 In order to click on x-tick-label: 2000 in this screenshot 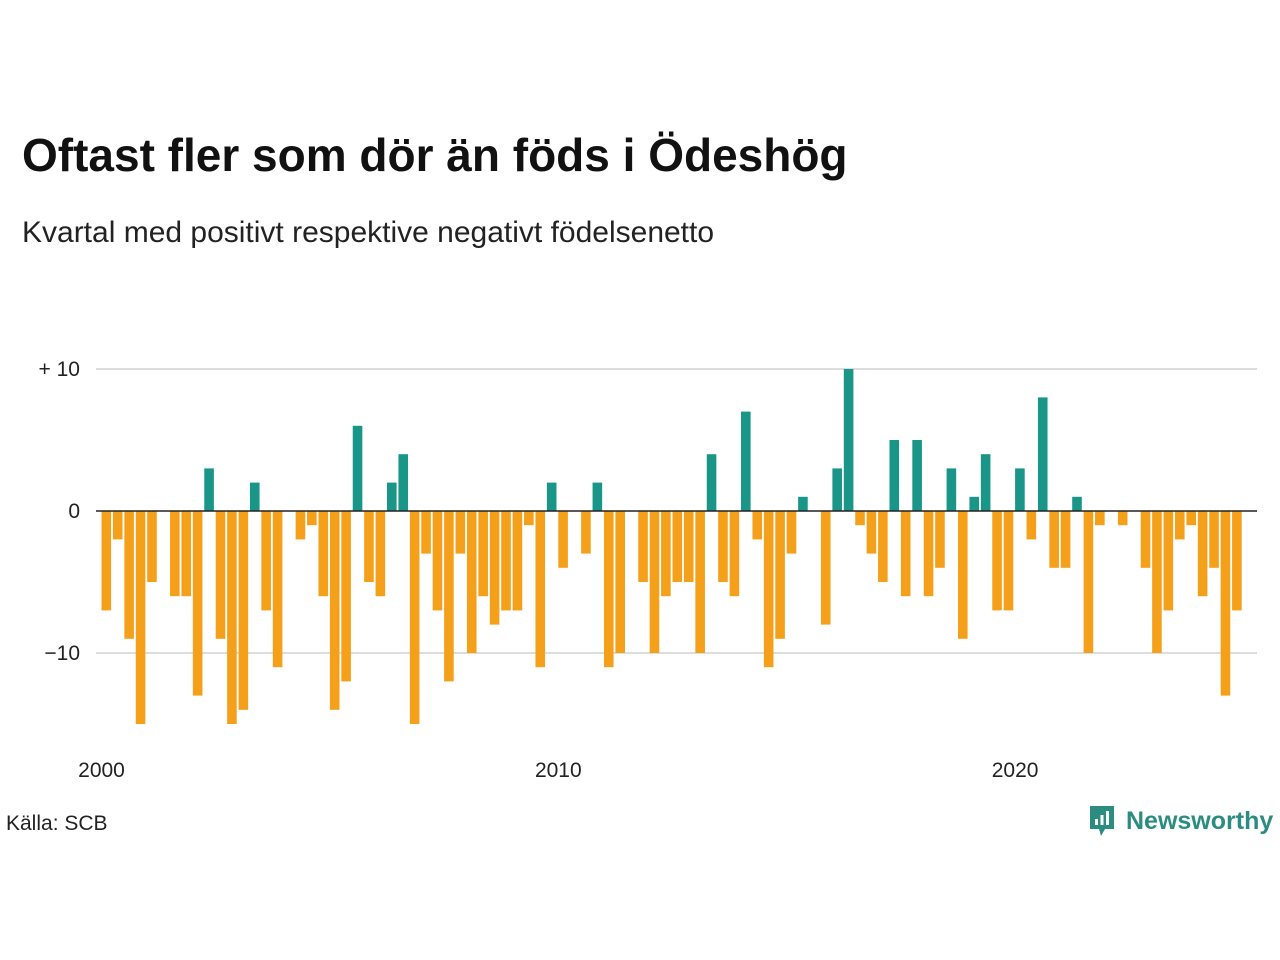, I will do `click(101, 770)`.